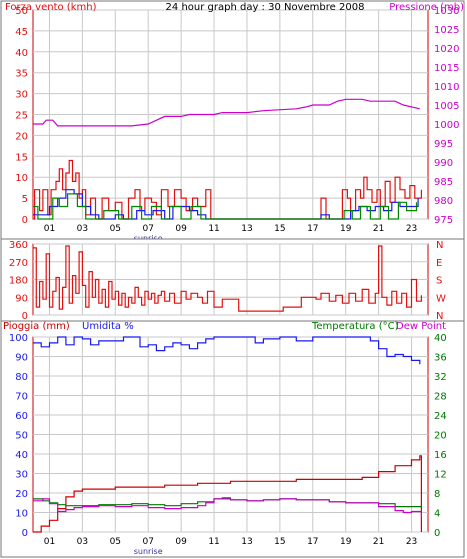 The image size is (467, 559). I want to click on y-left-tick-label: 100, so click(18, 338).